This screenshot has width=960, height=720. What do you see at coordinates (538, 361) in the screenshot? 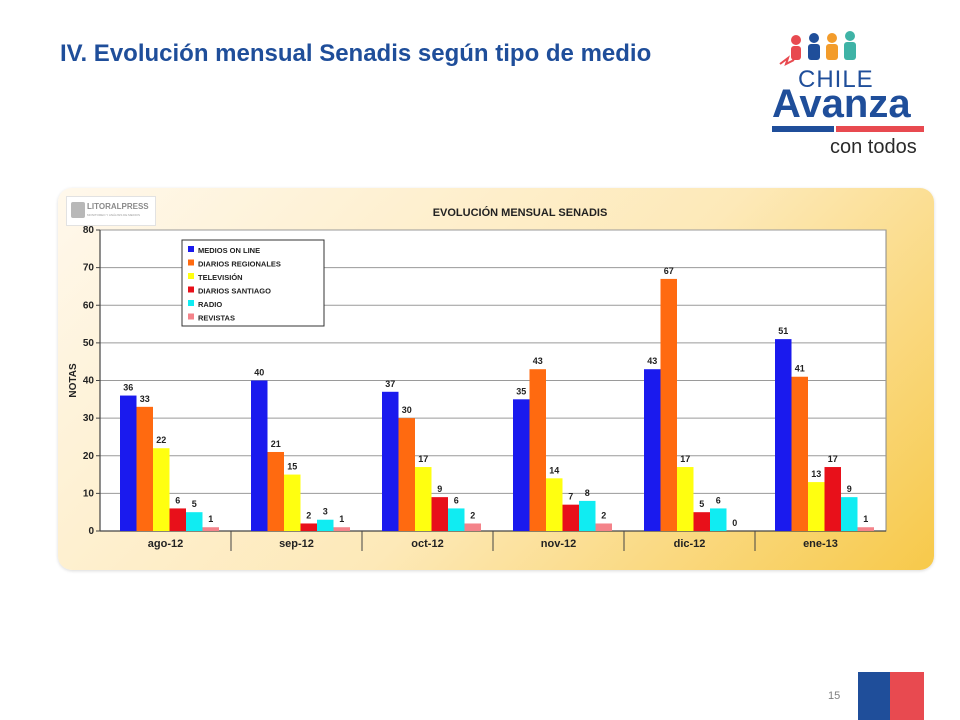
I see `bar-data-label: 43` at bounding box center [538, 361].